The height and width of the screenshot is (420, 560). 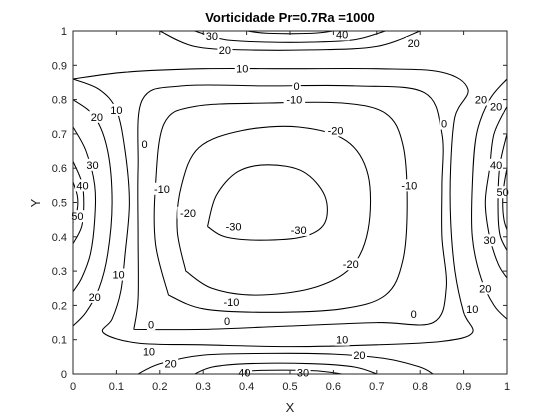 I want to click on x-tick-label: 0.7, so click(x=376, y=387).